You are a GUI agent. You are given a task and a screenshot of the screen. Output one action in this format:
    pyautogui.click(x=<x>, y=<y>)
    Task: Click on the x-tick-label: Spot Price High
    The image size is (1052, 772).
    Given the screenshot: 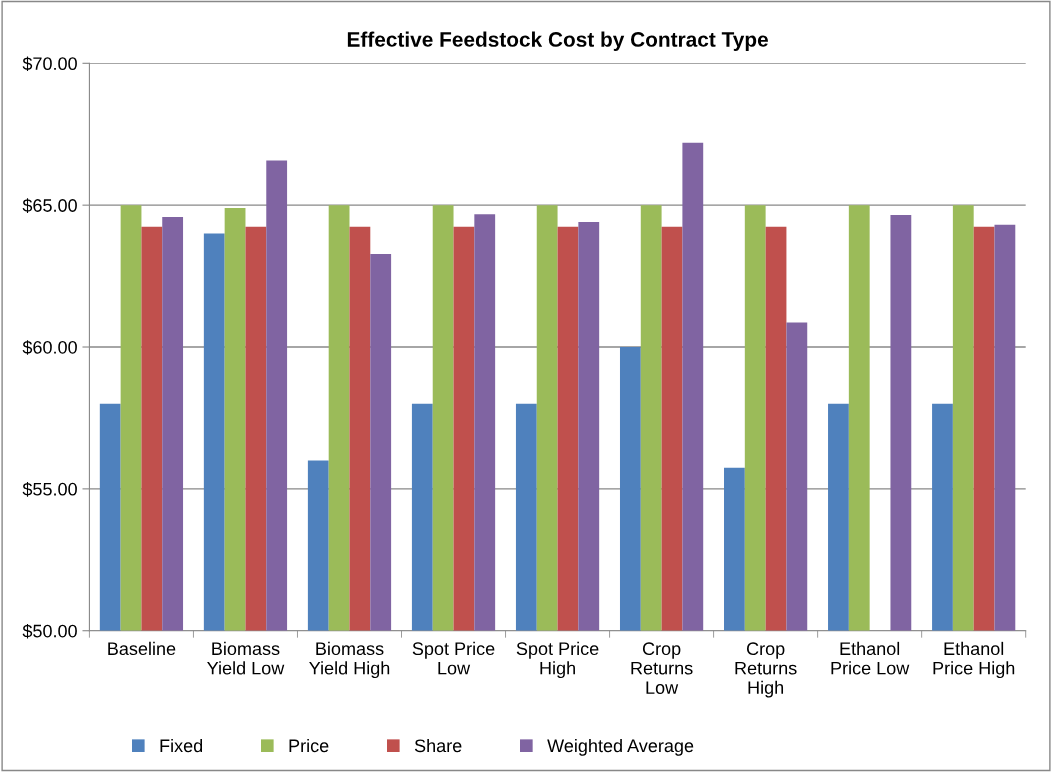 What is the action you would take?
    pyautogui.click(x=557, y=660)
    